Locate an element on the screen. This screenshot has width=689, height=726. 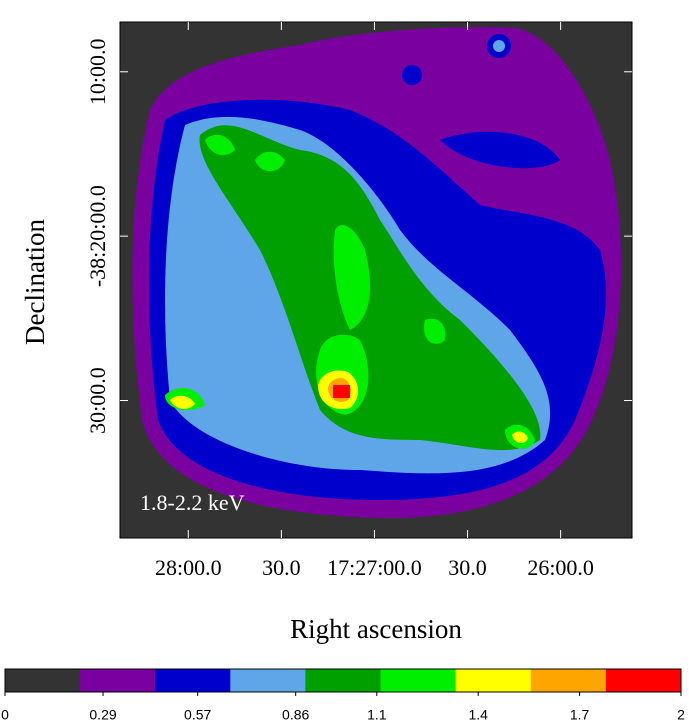
x-tick-label: 28:00.0 is located at coordinates (188, 567).